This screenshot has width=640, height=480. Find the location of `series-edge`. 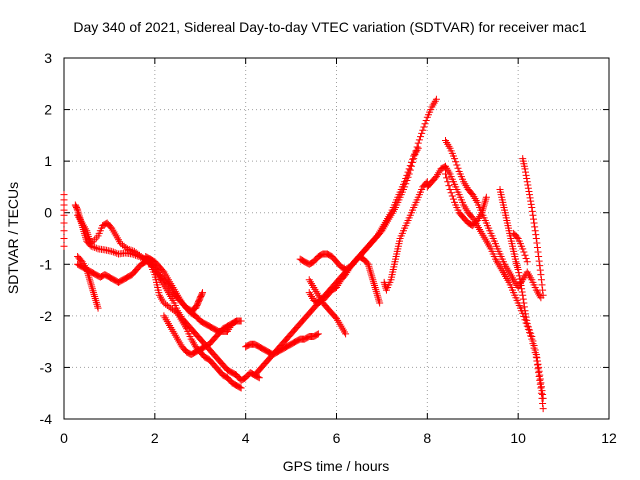

series-edge is located at coordinates (64, 220).